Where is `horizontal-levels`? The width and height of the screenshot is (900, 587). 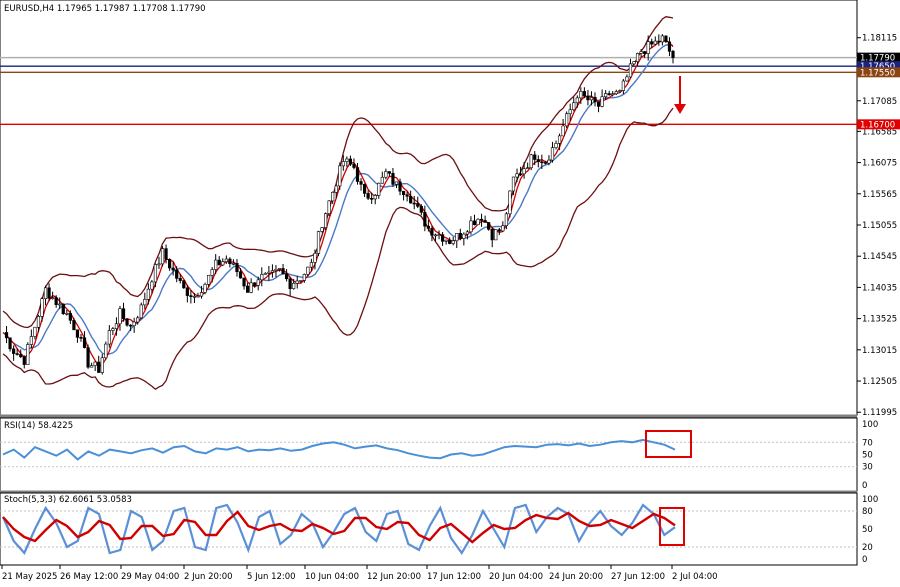
horizontal-levels is located at coordinates (428, 91).